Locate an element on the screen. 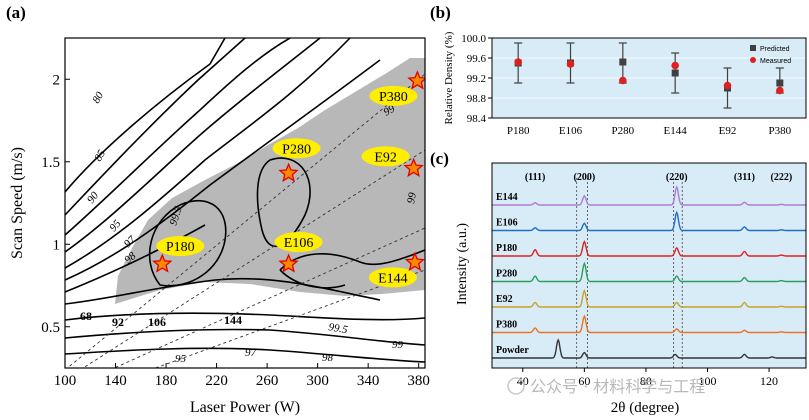  x-tick-label-a: 220 is located at coordinates (216, 381).